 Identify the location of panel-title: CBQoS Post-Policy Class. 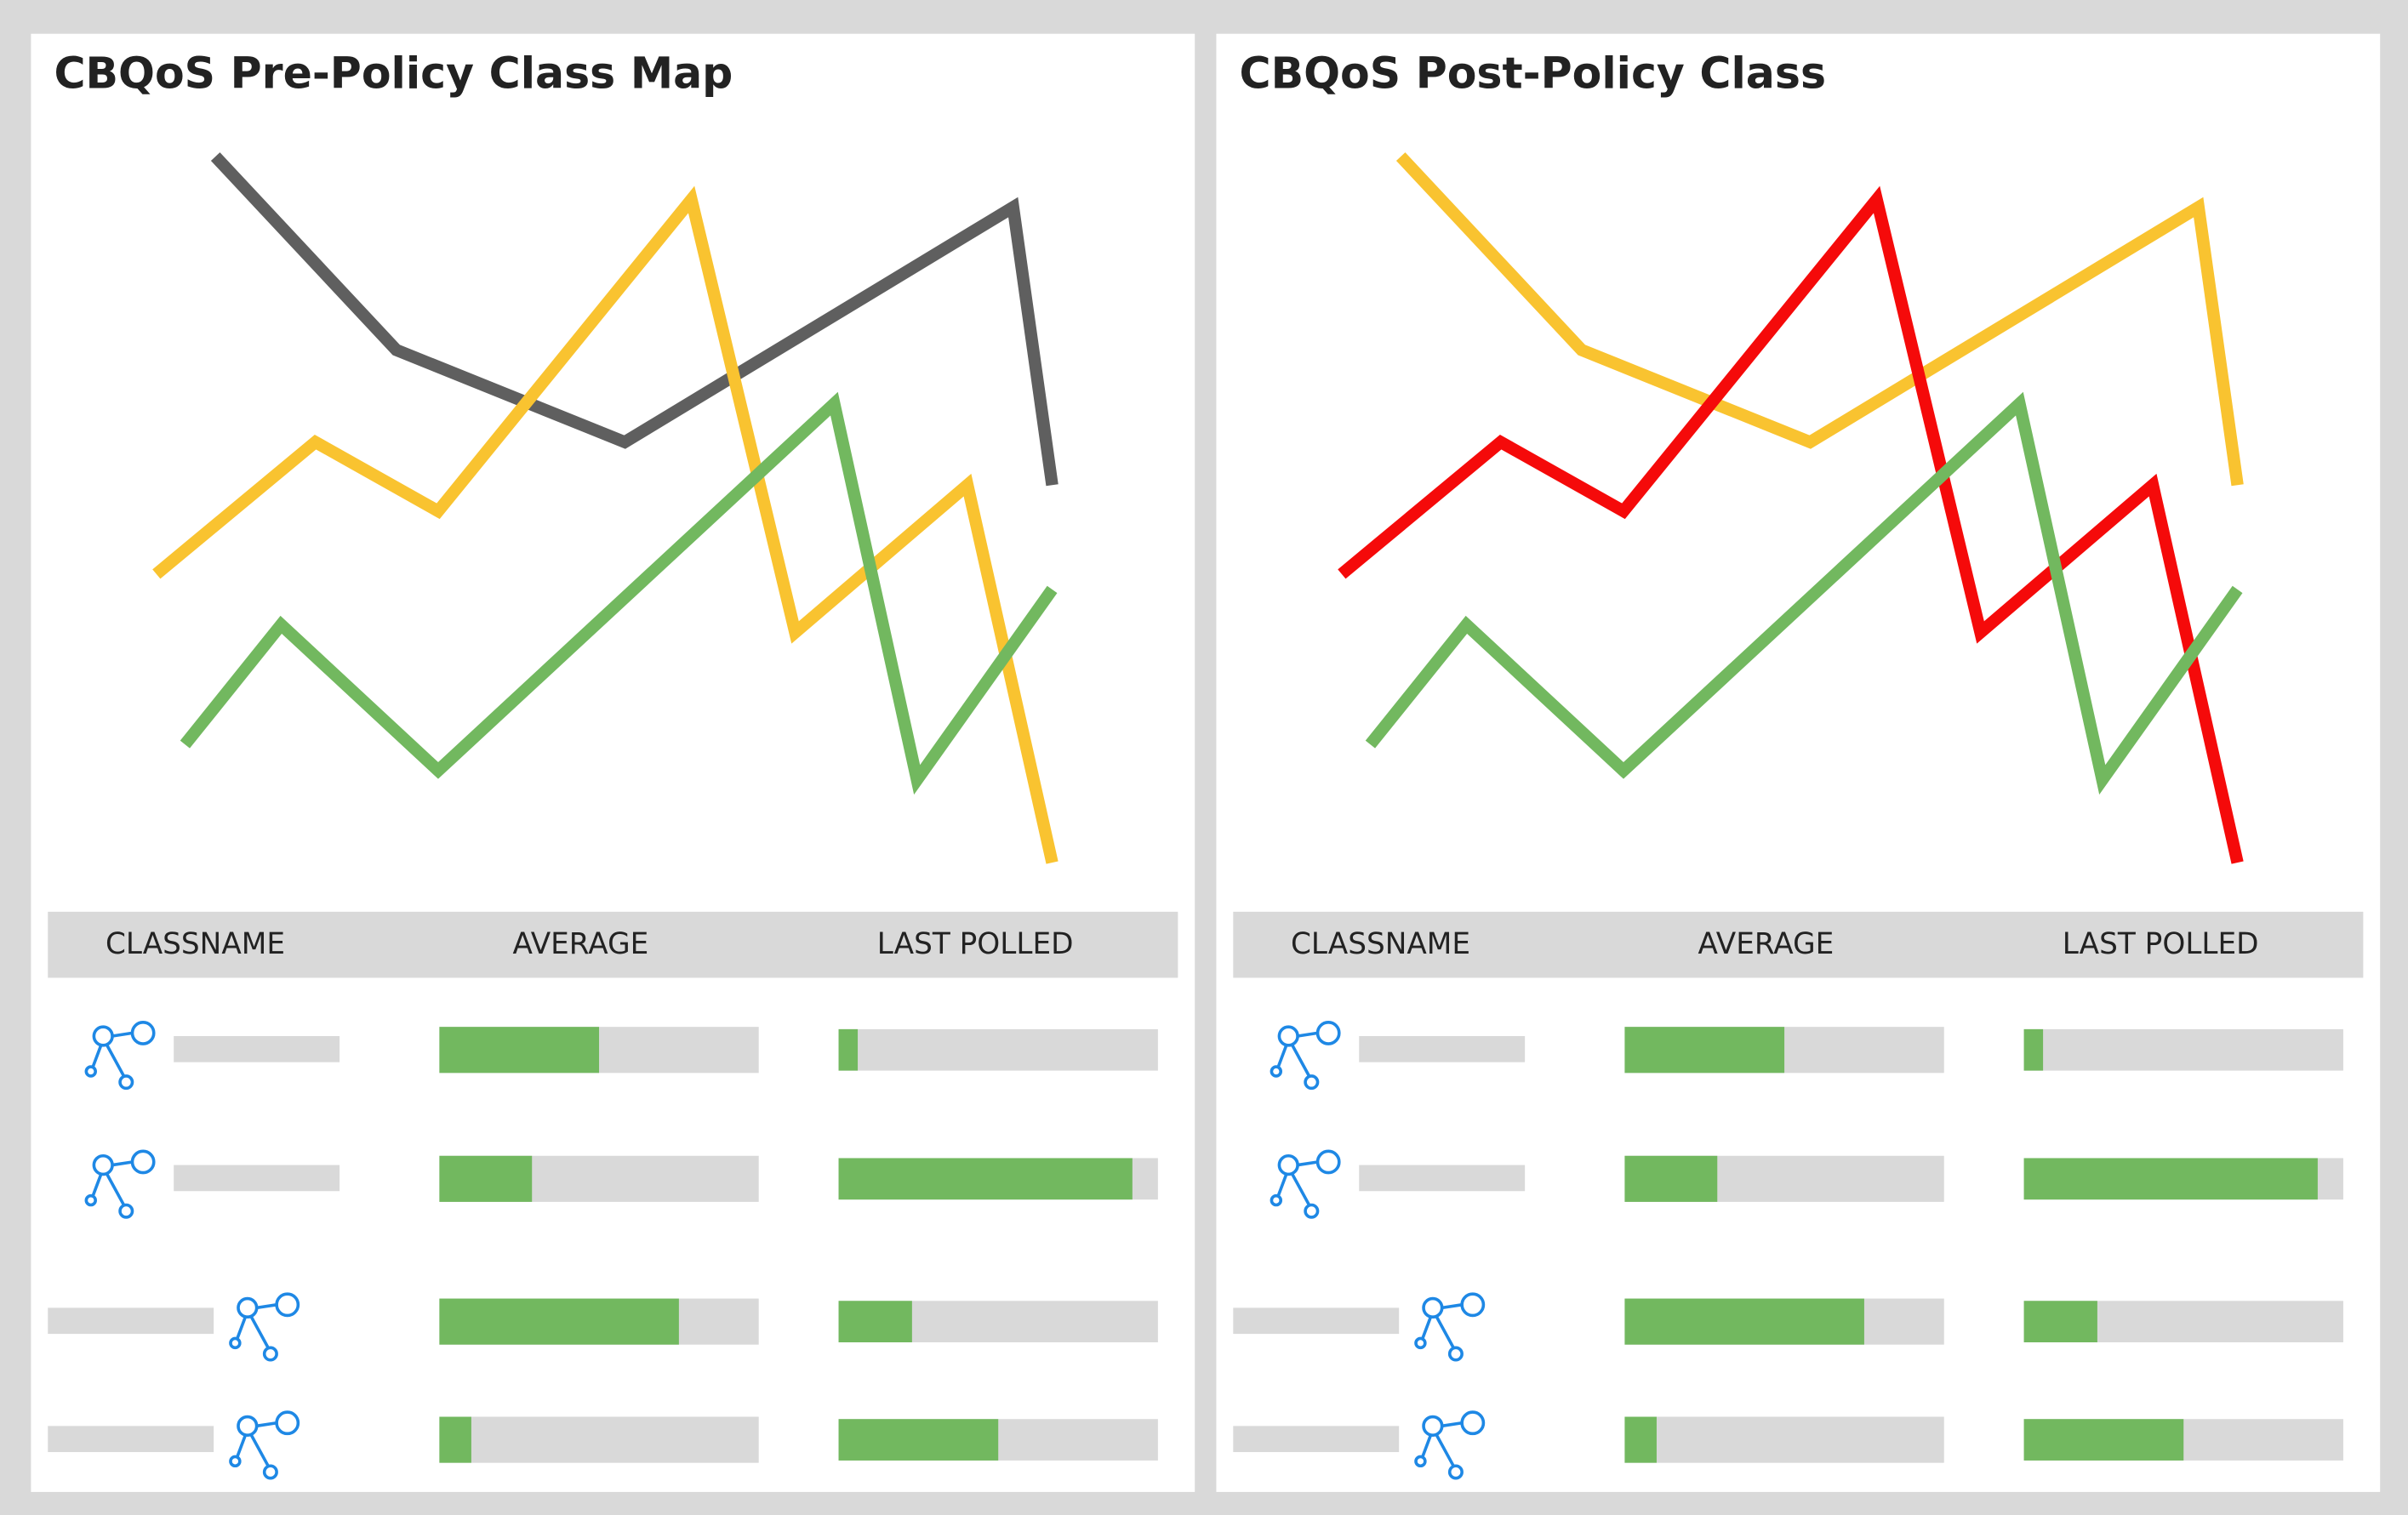
(1533, 73).